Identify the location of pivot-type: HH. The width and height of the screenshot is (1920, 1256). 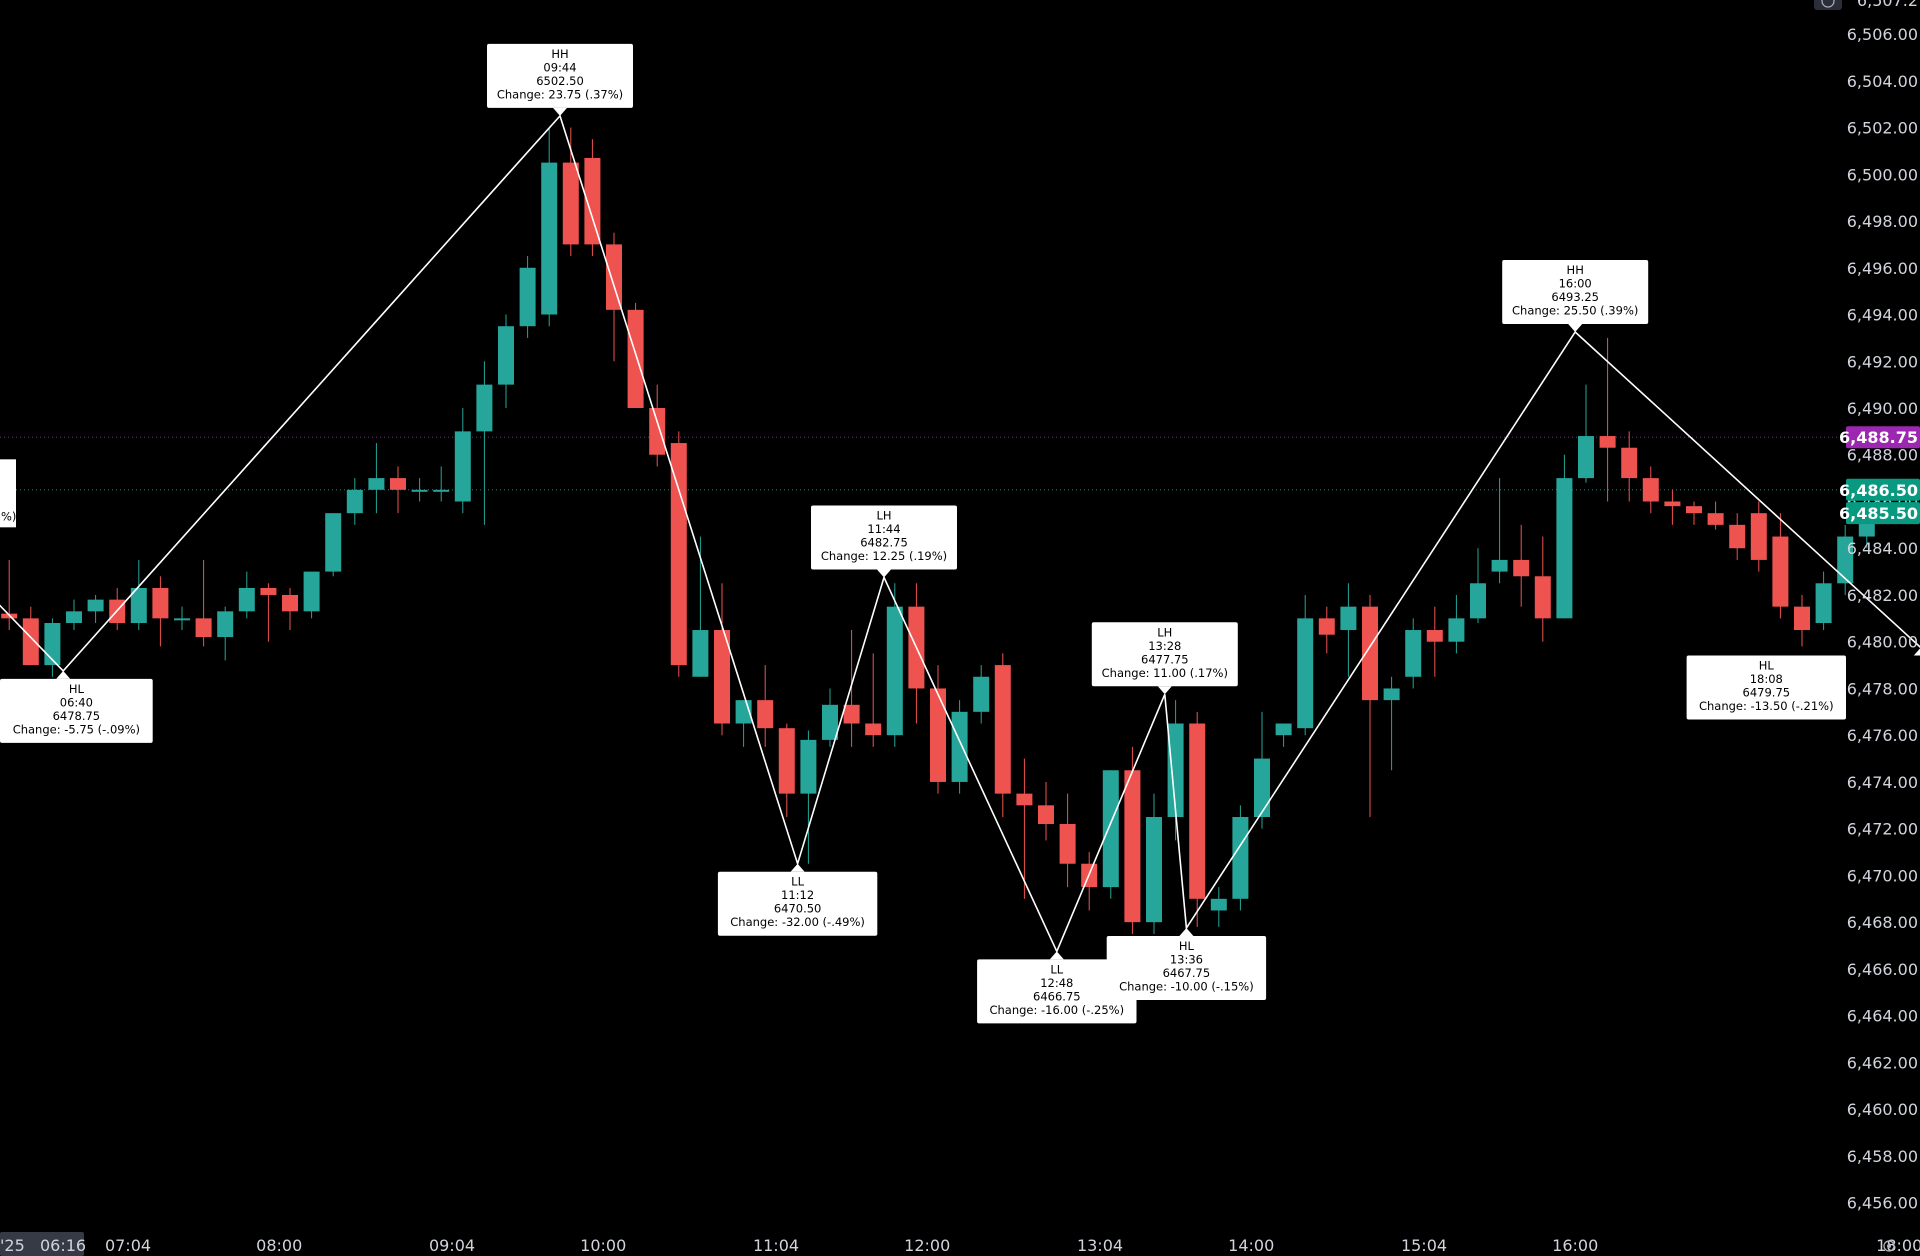
(1575, 270).